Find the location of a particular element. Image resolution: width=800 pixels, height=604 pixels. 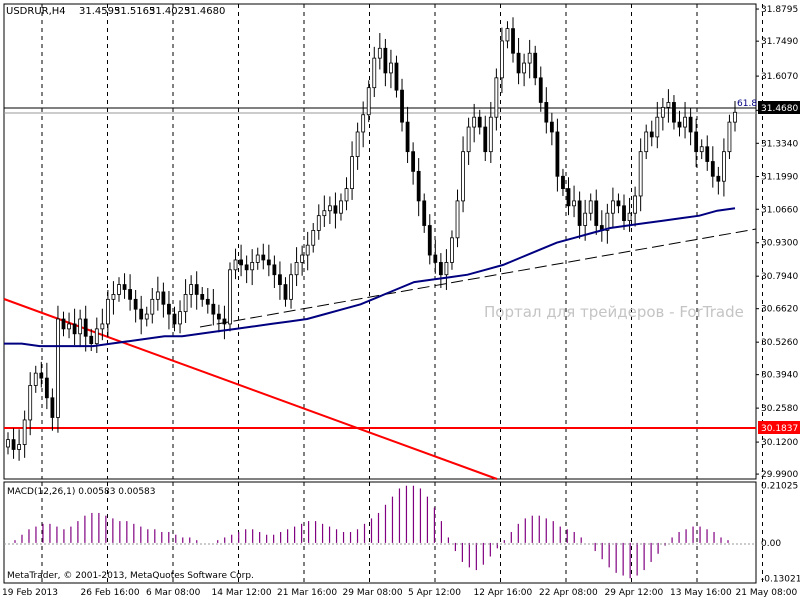

level-price-badge-text: 30.1837 is located at coordinates (779, 429).